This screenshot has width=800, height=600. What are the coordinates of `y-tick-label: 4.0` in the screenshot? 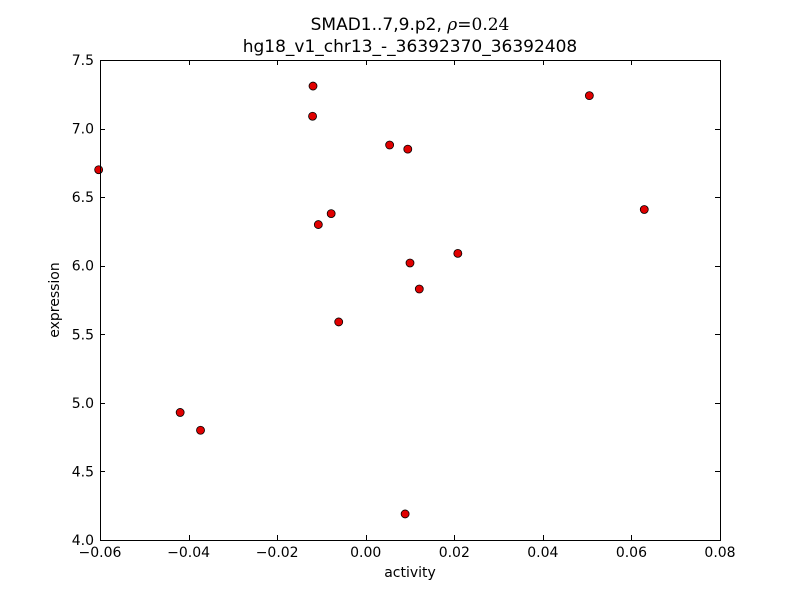 It's located at (83, 541).